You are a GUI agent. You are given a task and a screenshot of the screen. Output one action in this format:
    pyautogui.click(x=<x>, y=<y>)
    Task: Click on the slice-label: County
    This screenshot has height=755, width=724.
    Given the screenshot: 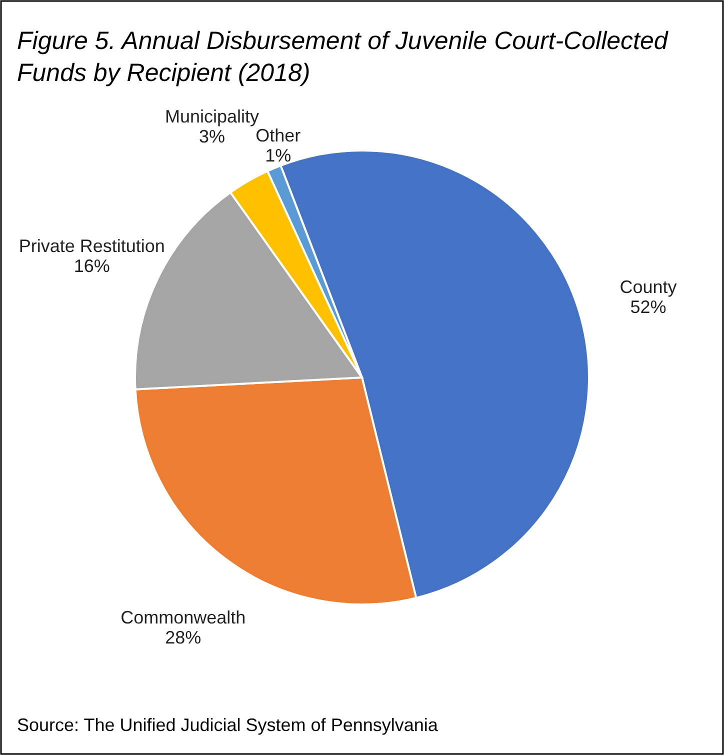 What is the action you would take?
    pyautogui.click(x=648, y=286)
    